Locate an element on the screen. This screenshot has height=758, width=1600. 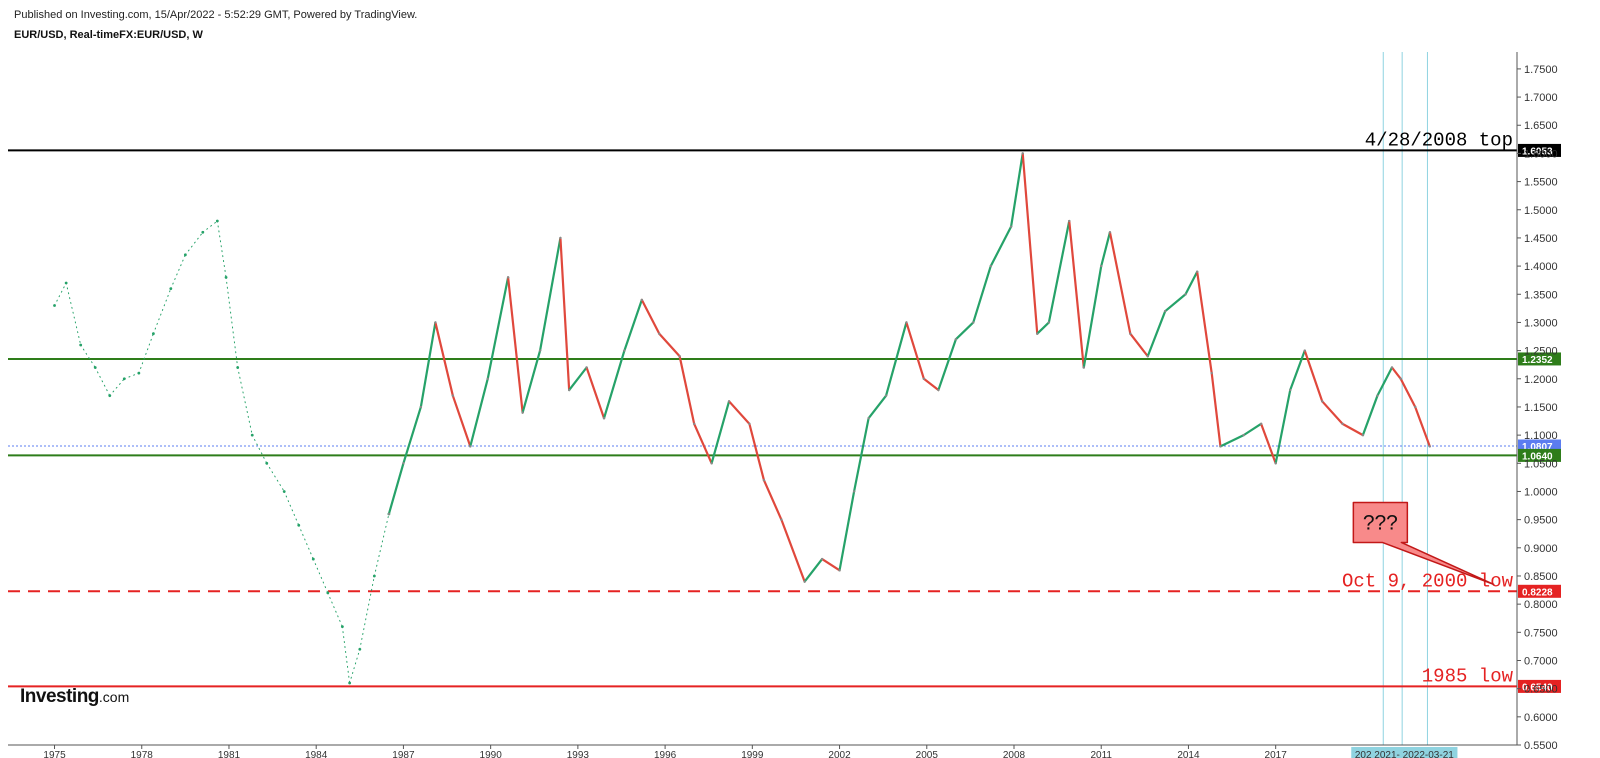
investing-logo: Investing.com is located at coordinates (74, 697).